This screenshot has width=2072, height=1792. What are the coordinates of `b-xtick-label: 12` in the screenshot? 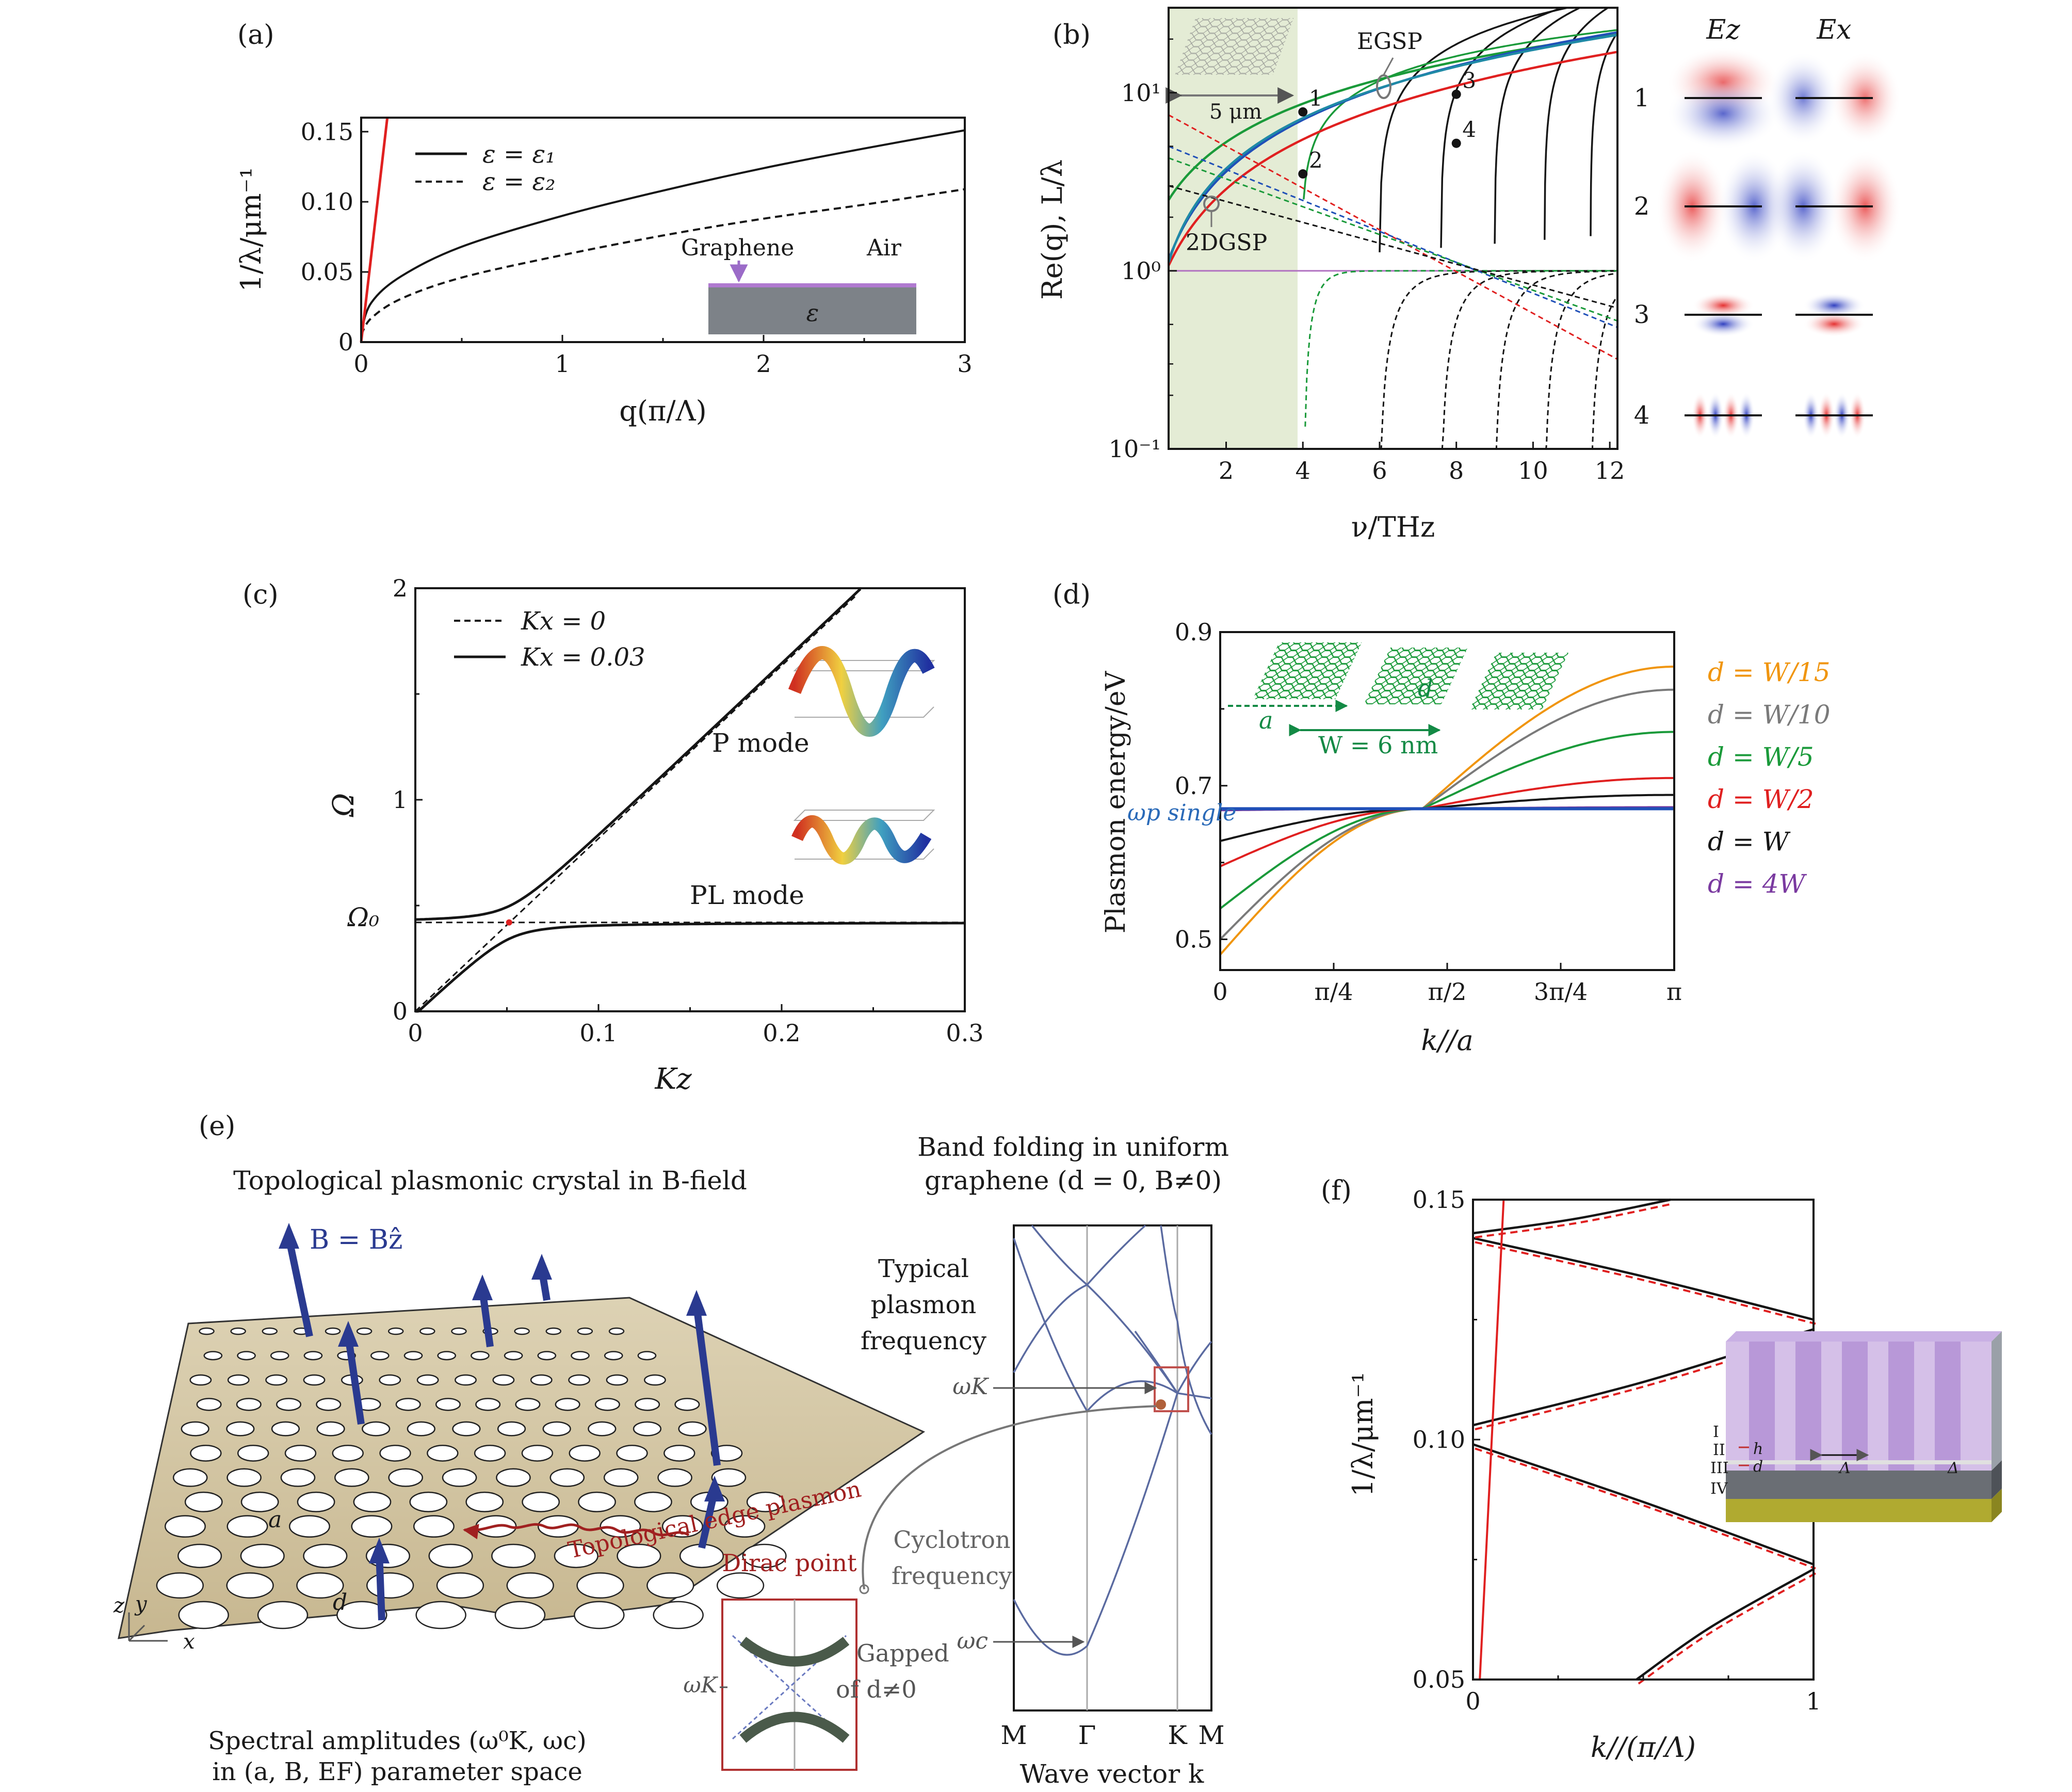 It's located at (1610, 471).